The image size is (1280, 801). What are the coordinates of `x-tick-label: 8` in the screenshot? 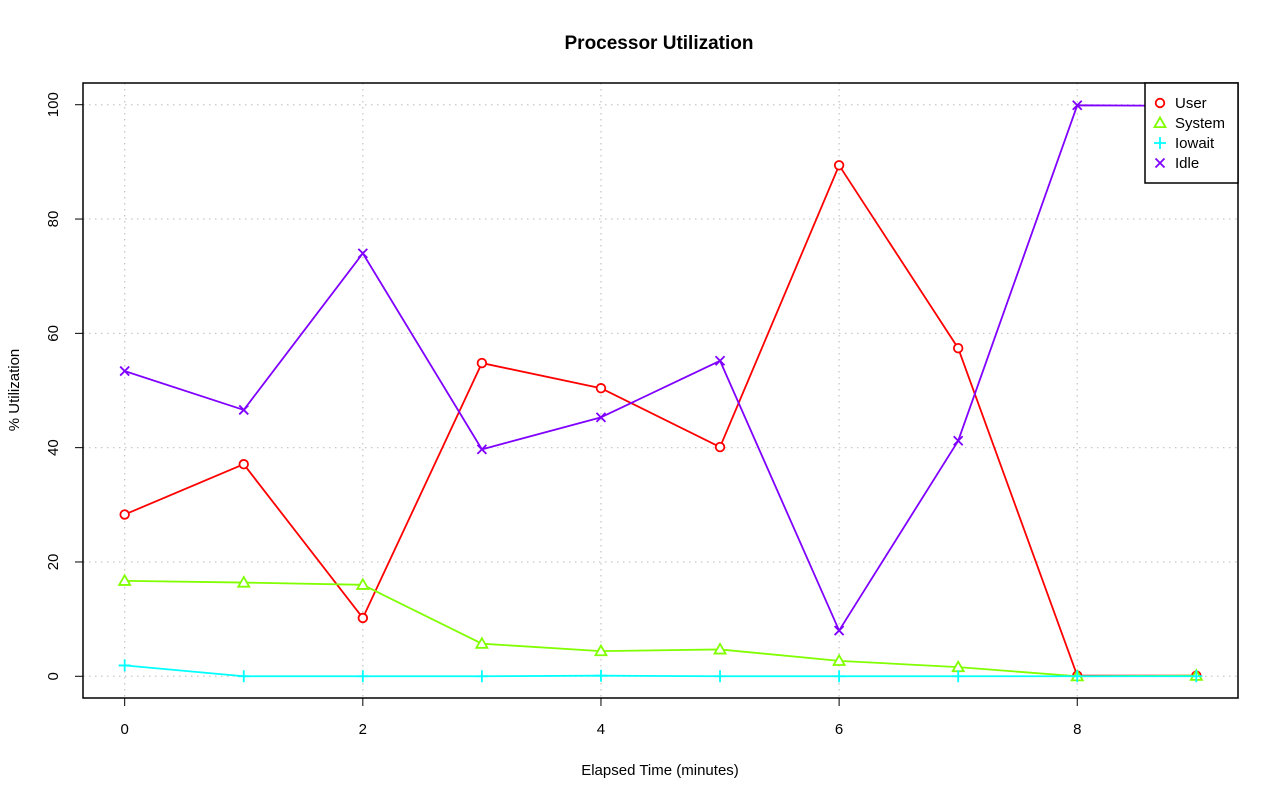 It's located at (1077, 729).